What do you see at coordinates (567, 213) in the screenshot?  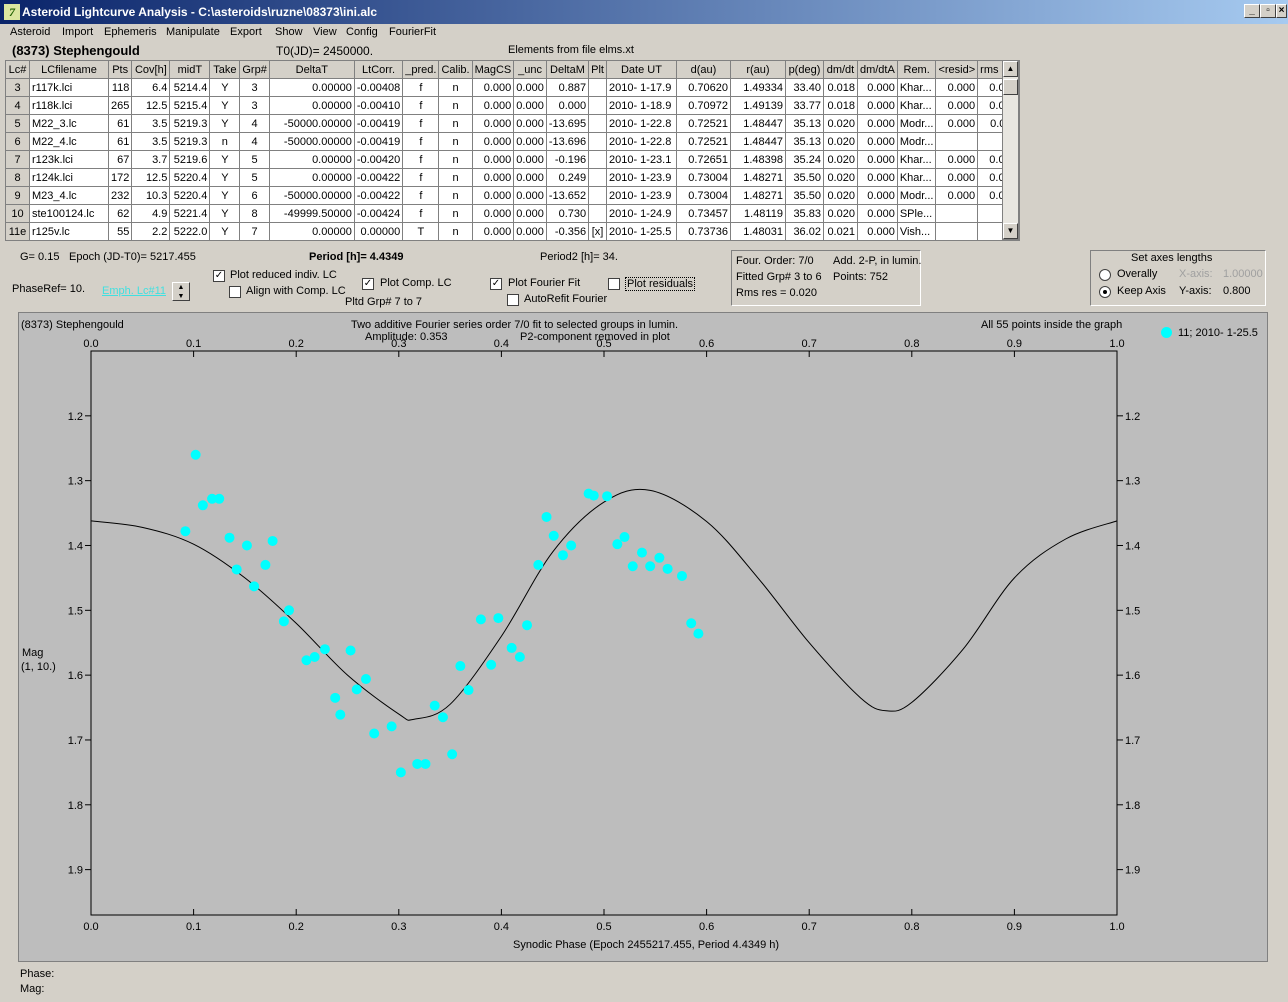 I see `table-cell: 0.730` at bounding box center [567, 213].